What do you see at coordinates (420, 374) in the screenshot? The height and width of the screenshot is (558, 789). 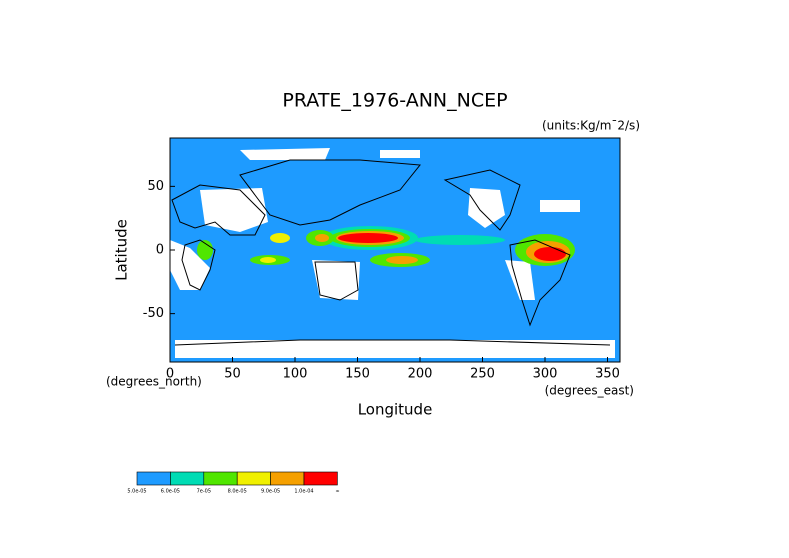 I see `x-tick-label: 200` at bounding box center [420, 374].